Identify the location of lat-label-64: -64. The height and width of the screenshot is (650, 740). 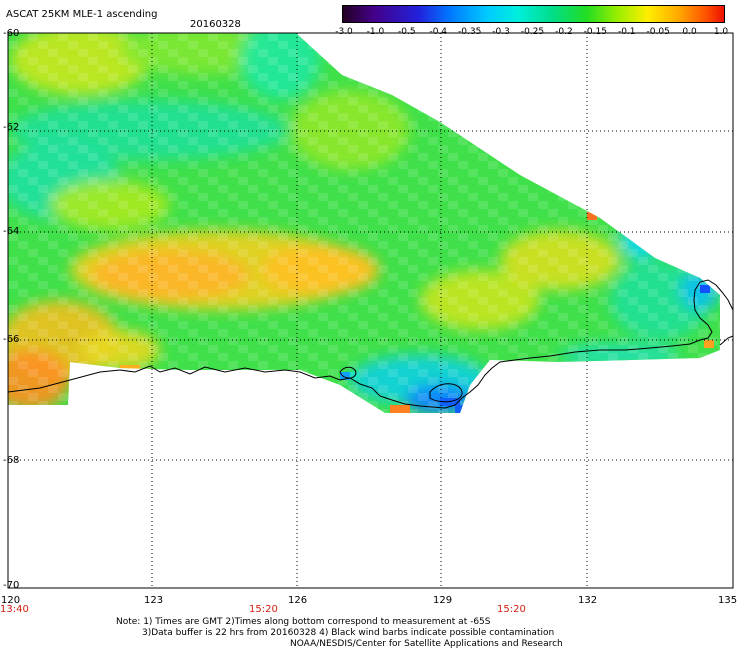
(11, 231).